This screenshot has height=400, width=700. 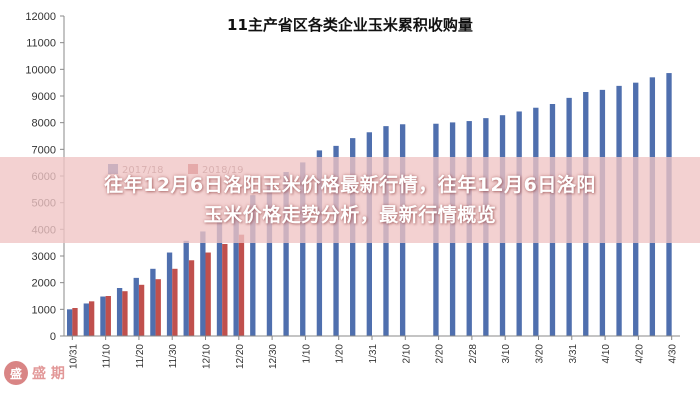 What do you see at coordinates (306, 354) in the screenshot?
I see `x-tick-label: 1/10` at bounding box center [306, 354].